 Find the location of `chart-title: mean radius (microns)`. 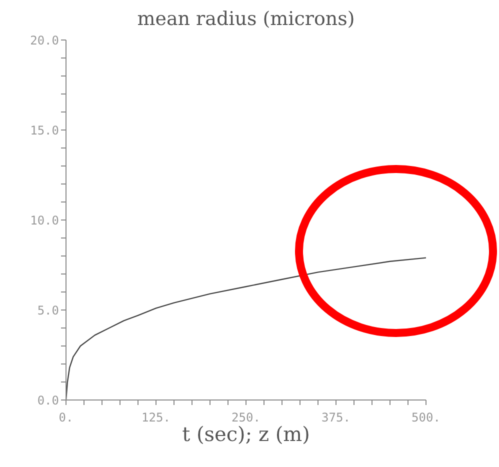

chart-title: mean radius (microns) is located at coordinates (246, 19).